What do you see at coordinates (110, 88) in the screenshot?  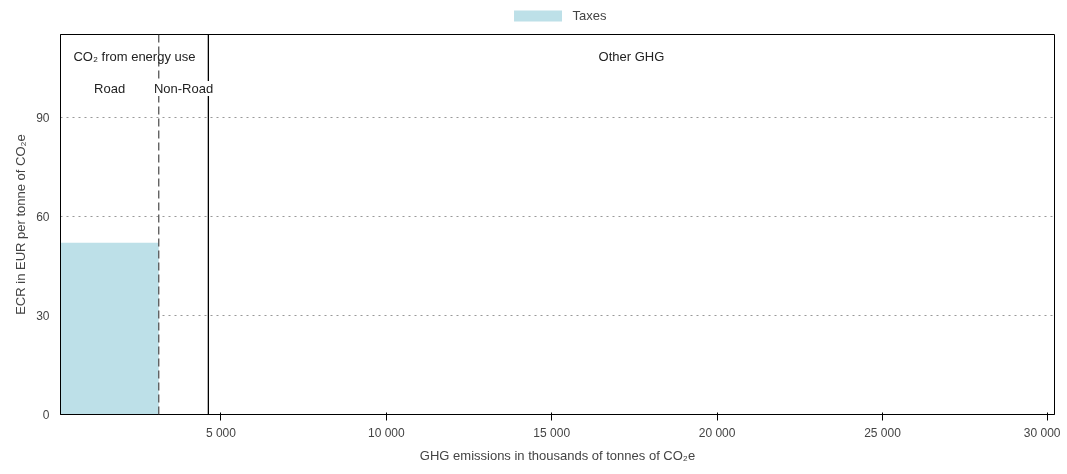 I see `annotation: Road` at bounding box center [110, 88].